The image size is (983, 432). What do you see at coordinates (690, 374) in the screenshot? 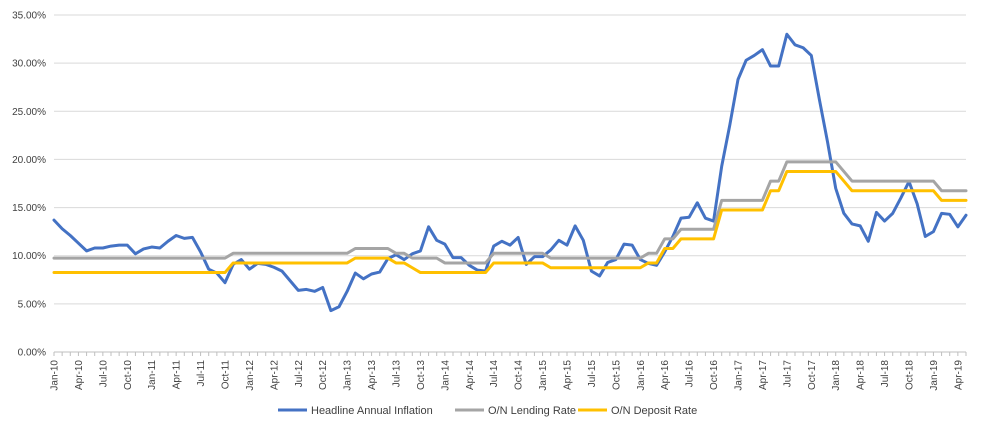
I see `x-tick-label: Jul-16` at bounding box center [690, 374].